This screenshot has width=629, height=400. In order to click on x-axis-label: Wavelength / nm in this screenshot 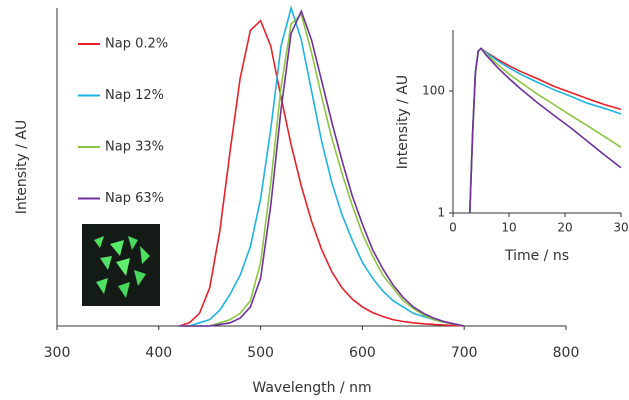, I will do `click(311, 388)`.